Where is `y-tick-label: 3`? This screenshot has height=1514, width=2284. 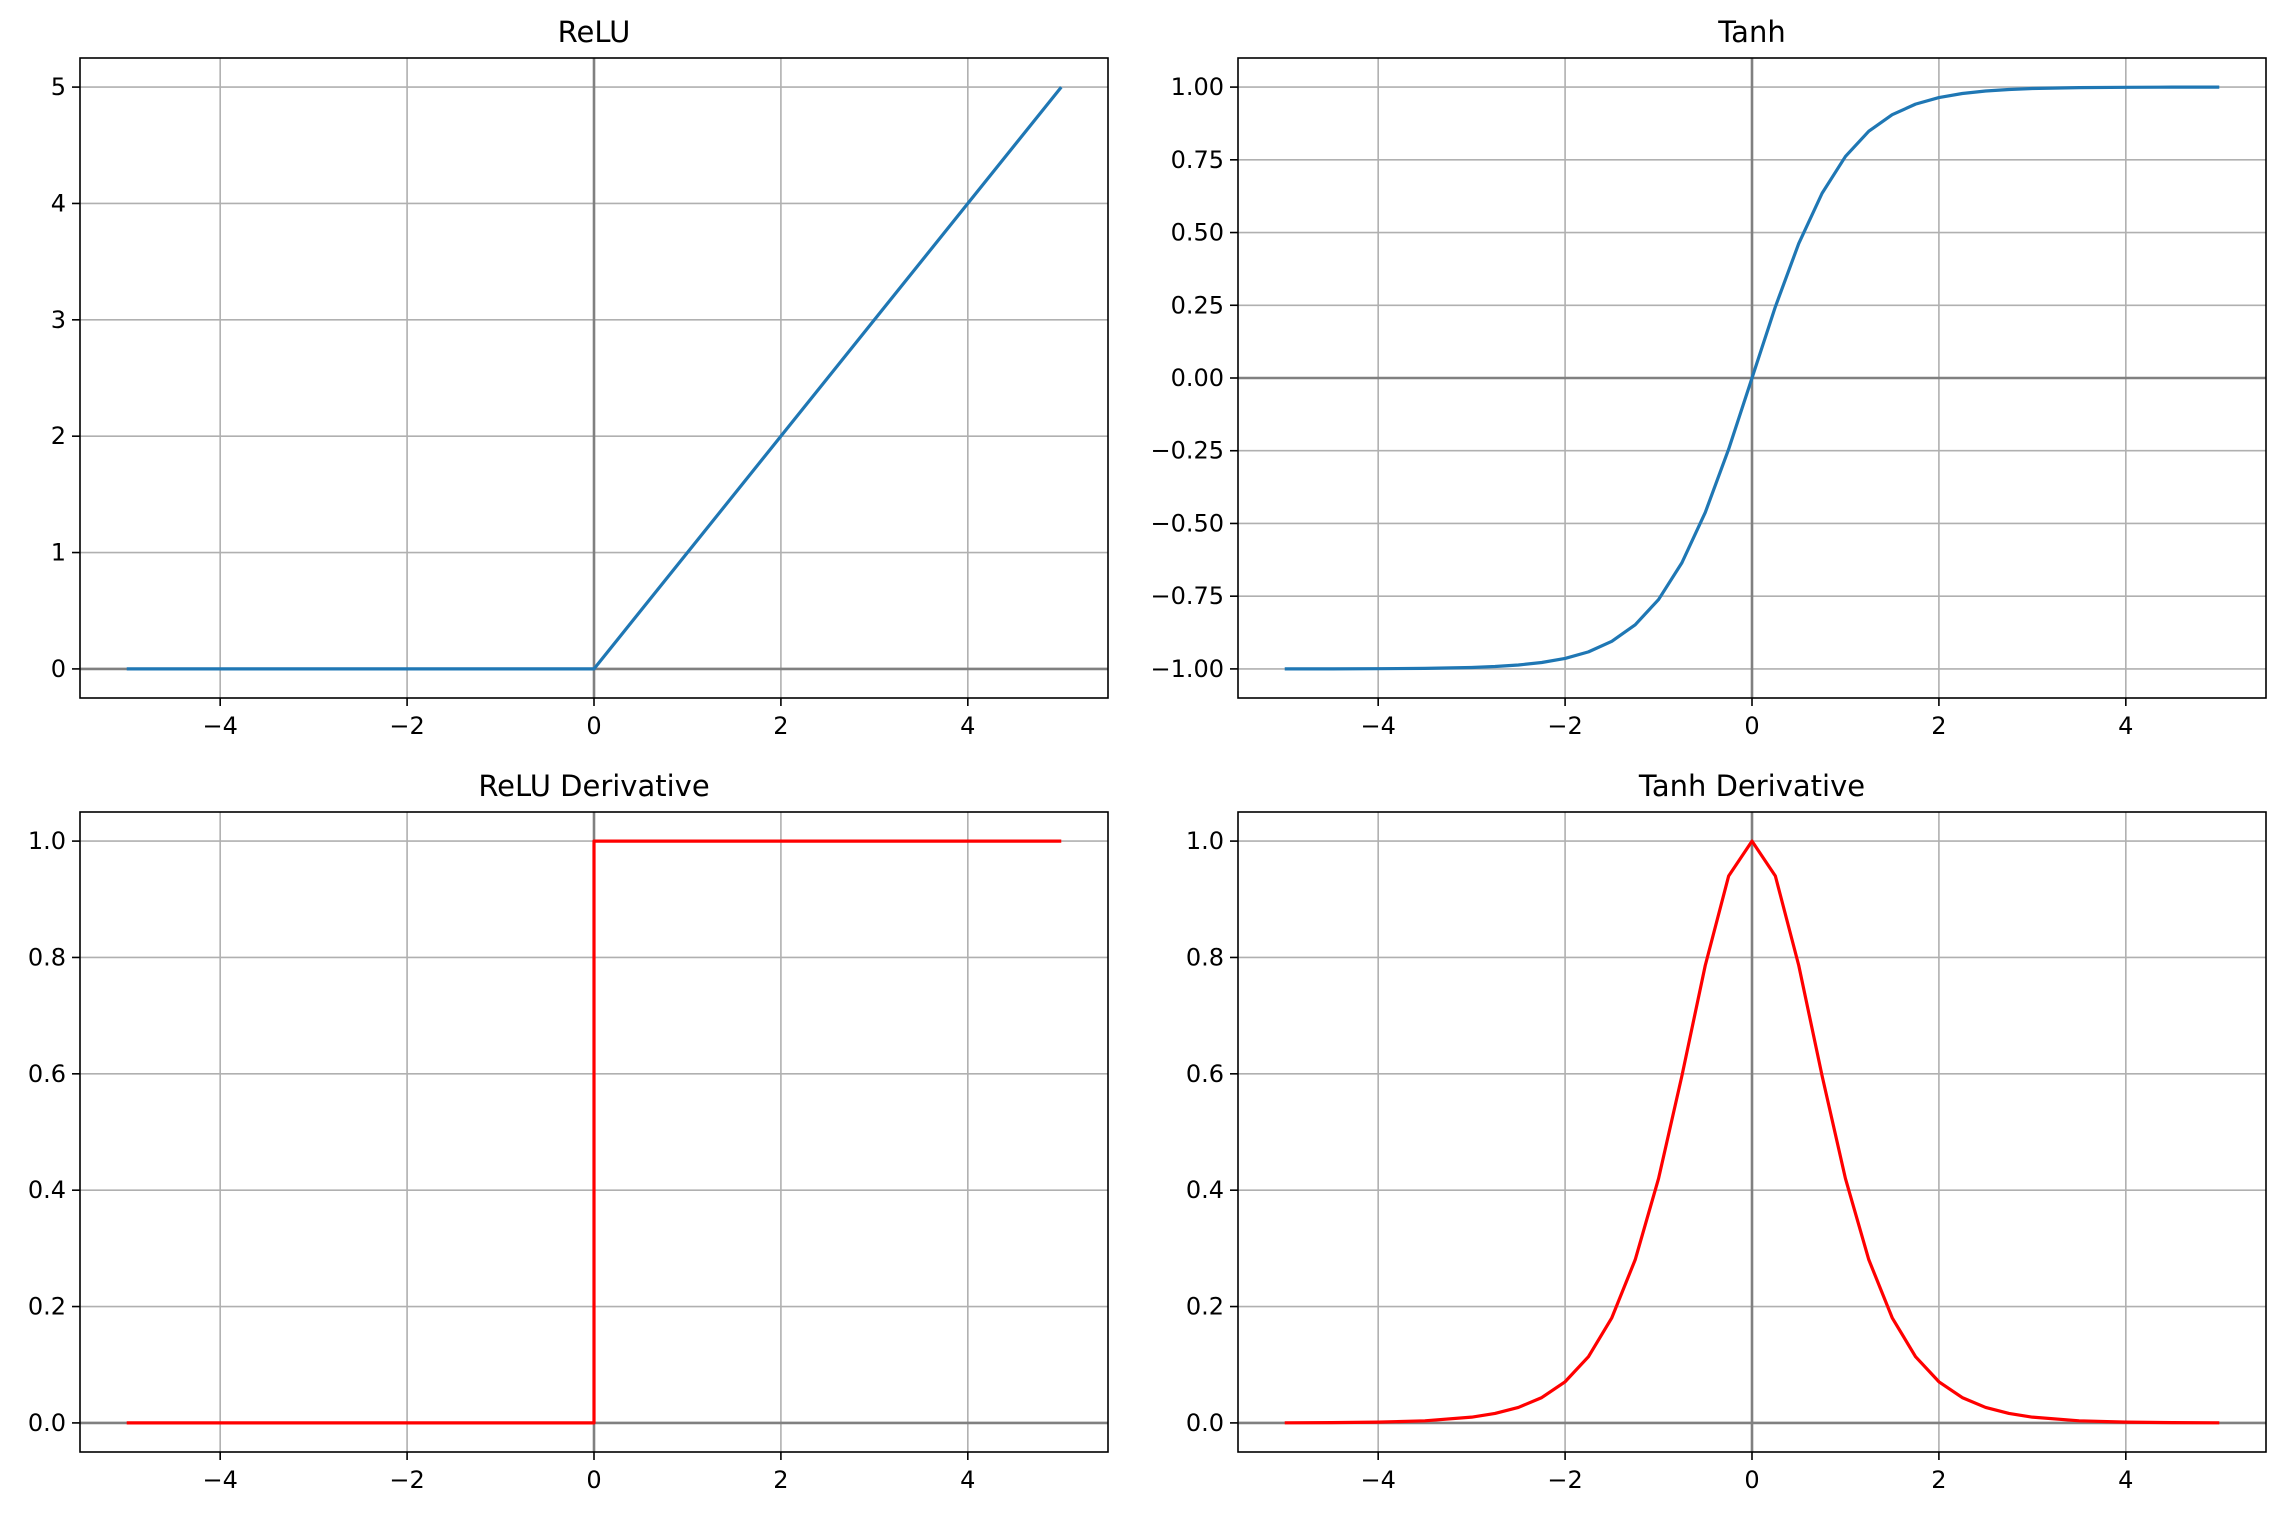 y-tick-label: 3 is located at coordinates (58, 320).